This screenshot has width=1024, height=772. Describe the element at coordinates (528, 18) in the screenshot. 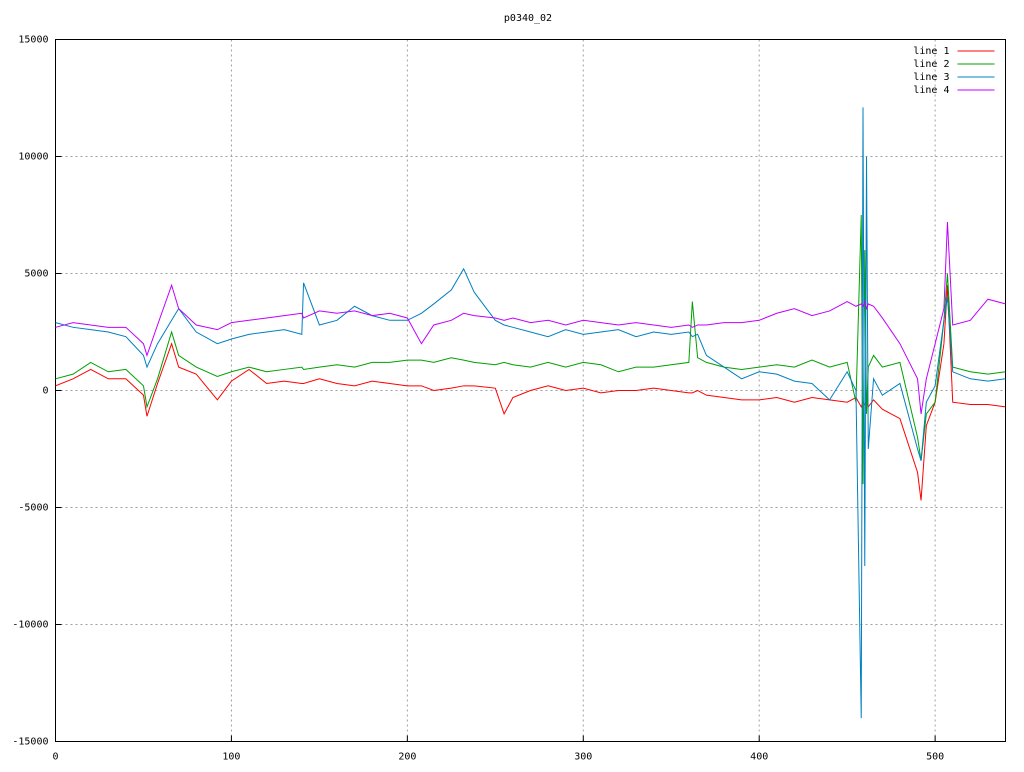

I see `chart-title: p0340_02` at that location.